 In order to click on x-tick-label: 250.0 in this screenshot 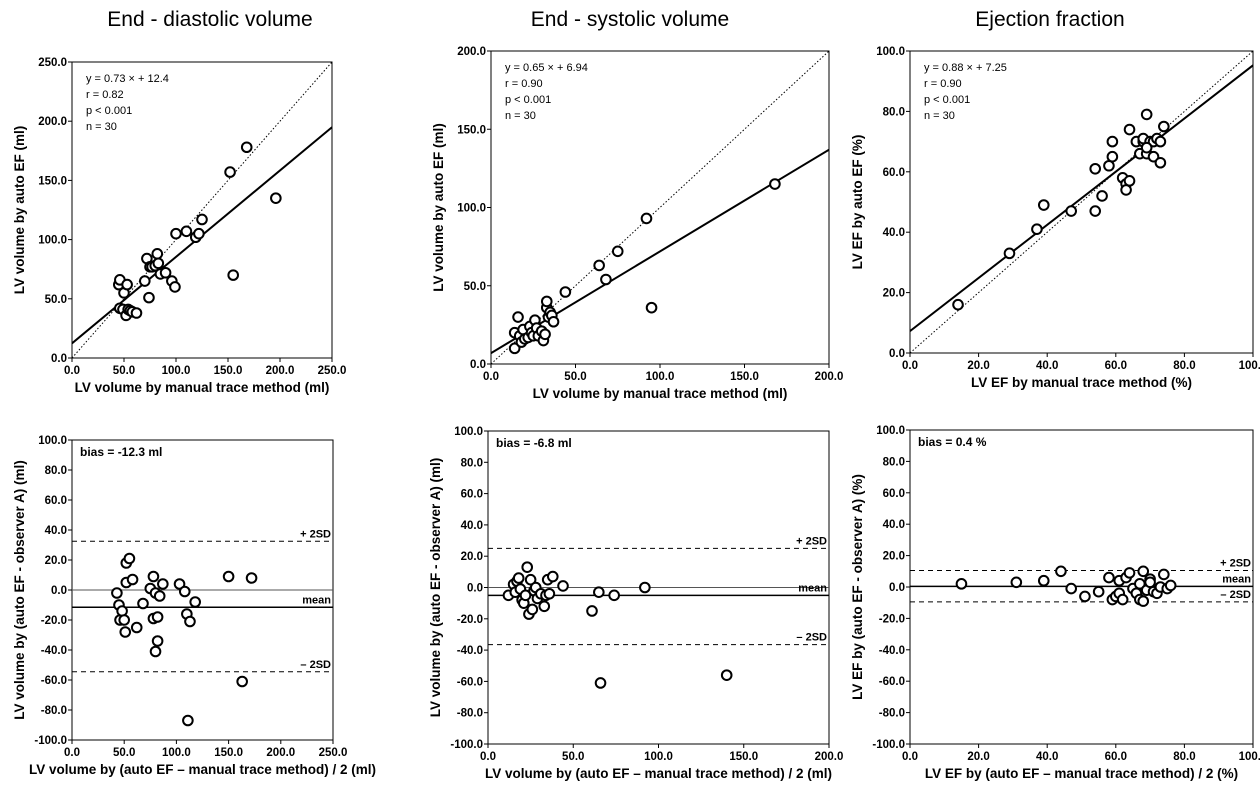, I will do `click(333, 753)`.